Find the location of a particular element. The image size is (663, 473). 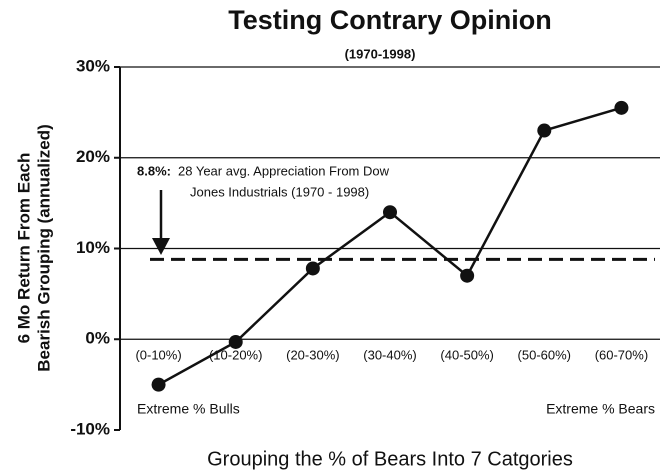

y-axis-label-line: Bearish Grouping (annualized) is located at coordinates (43, 247).